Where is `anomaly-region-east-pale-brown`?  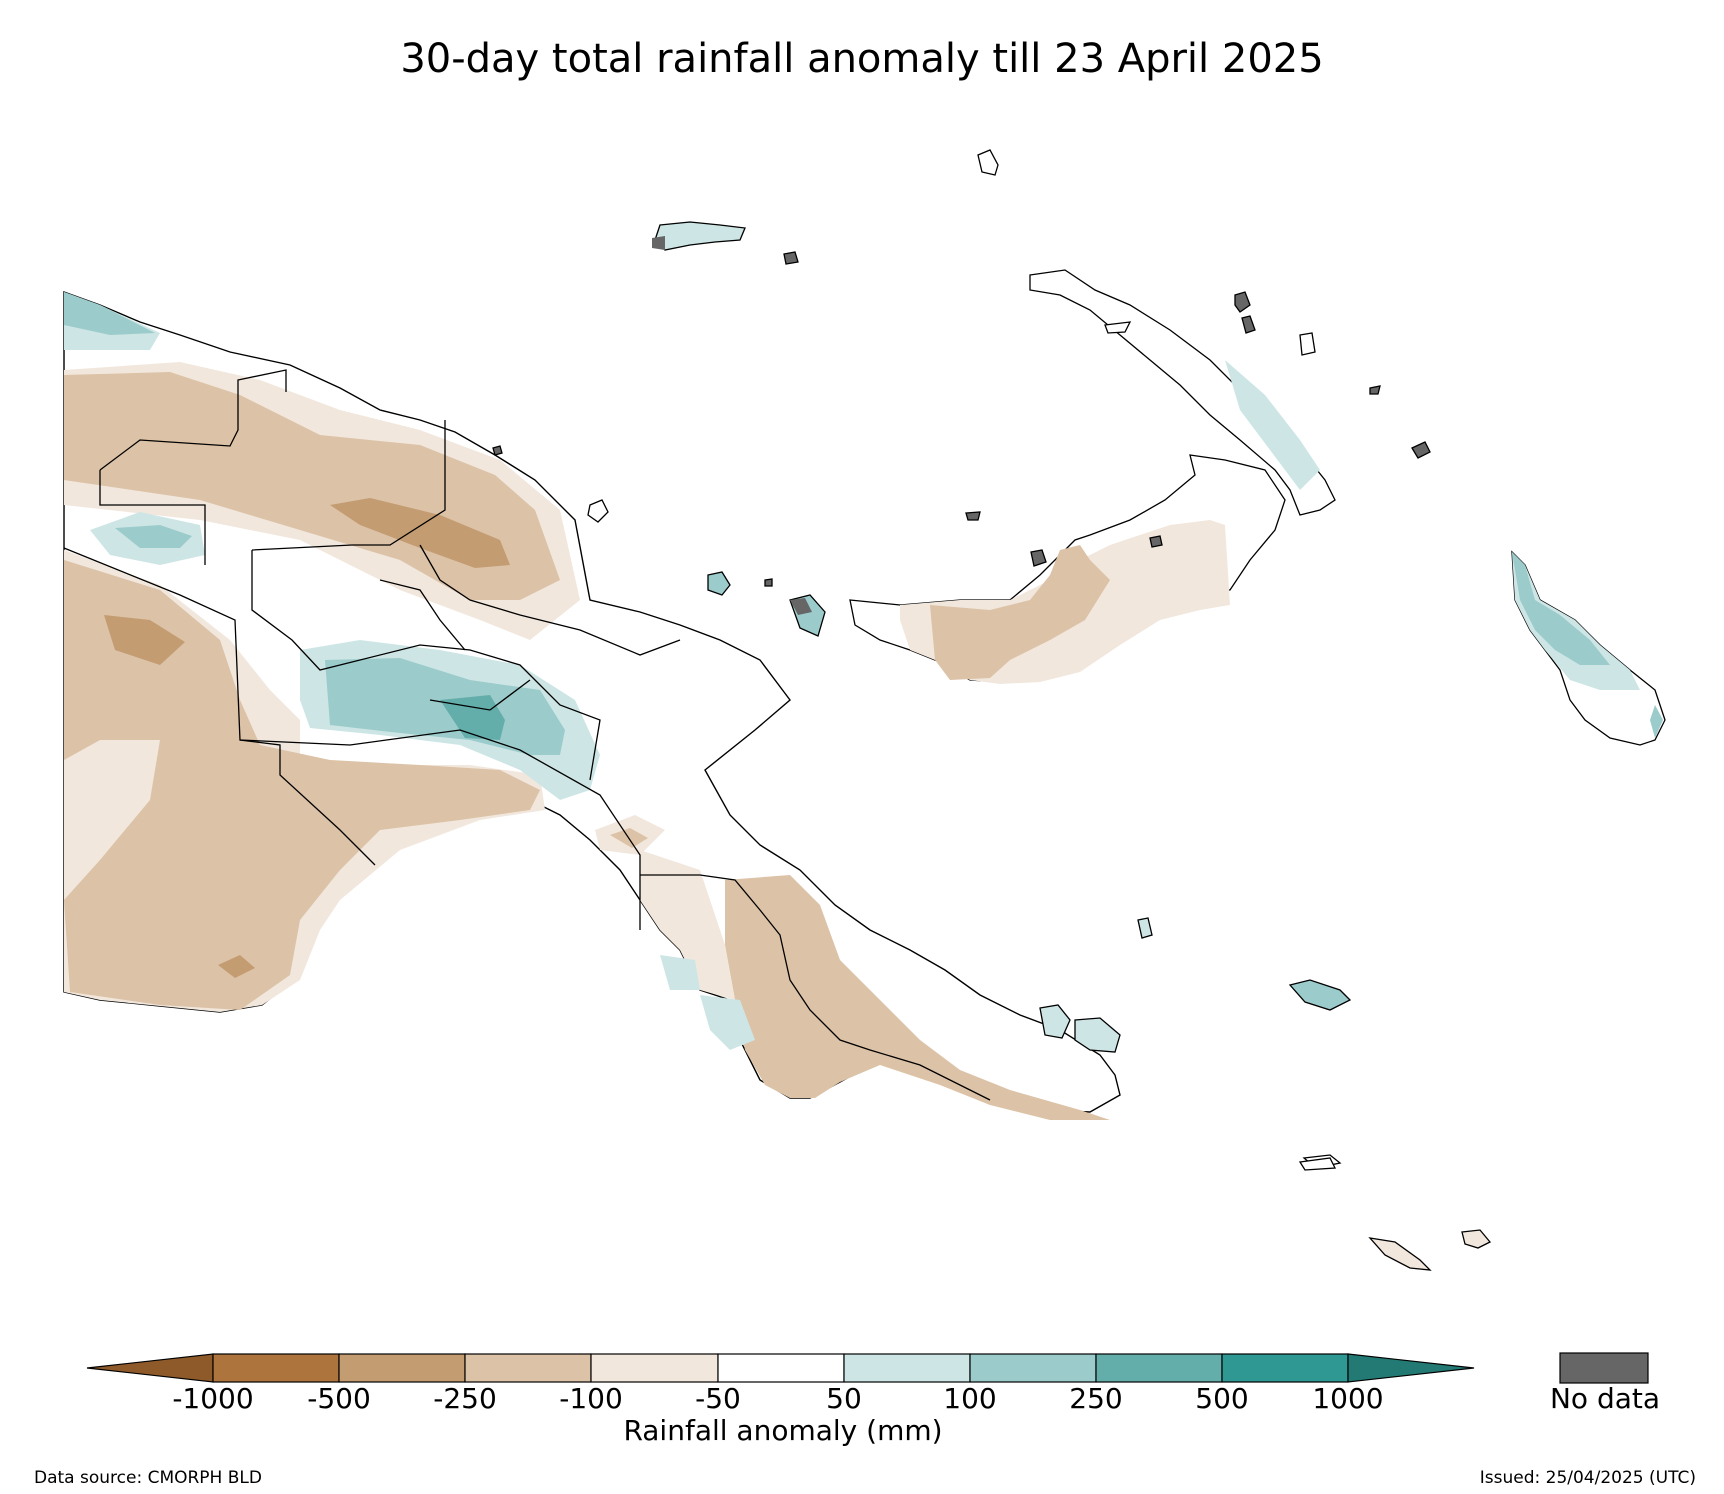
anomaly-region-east-pale-brown is located at coordinates (687, 925).